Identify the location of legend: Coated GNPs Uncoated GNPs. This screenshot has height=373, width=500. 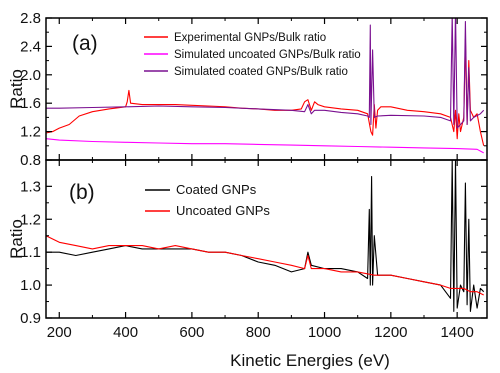
(207, 200).